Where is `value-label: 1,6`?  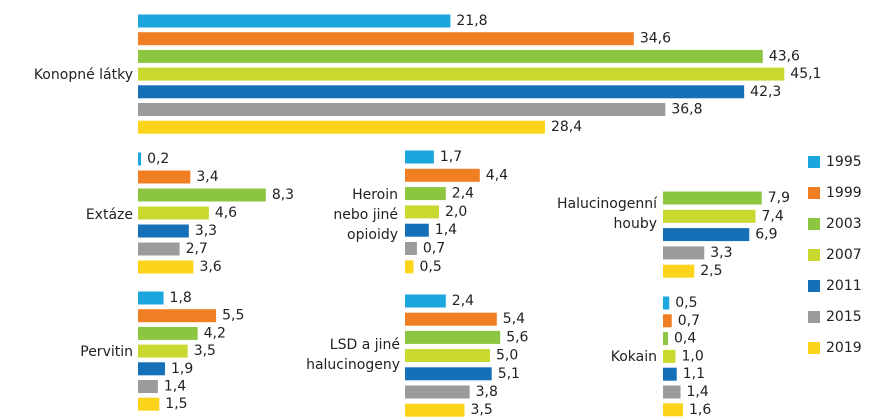 value-label: 1,6 is located at coordinates (700, 410).